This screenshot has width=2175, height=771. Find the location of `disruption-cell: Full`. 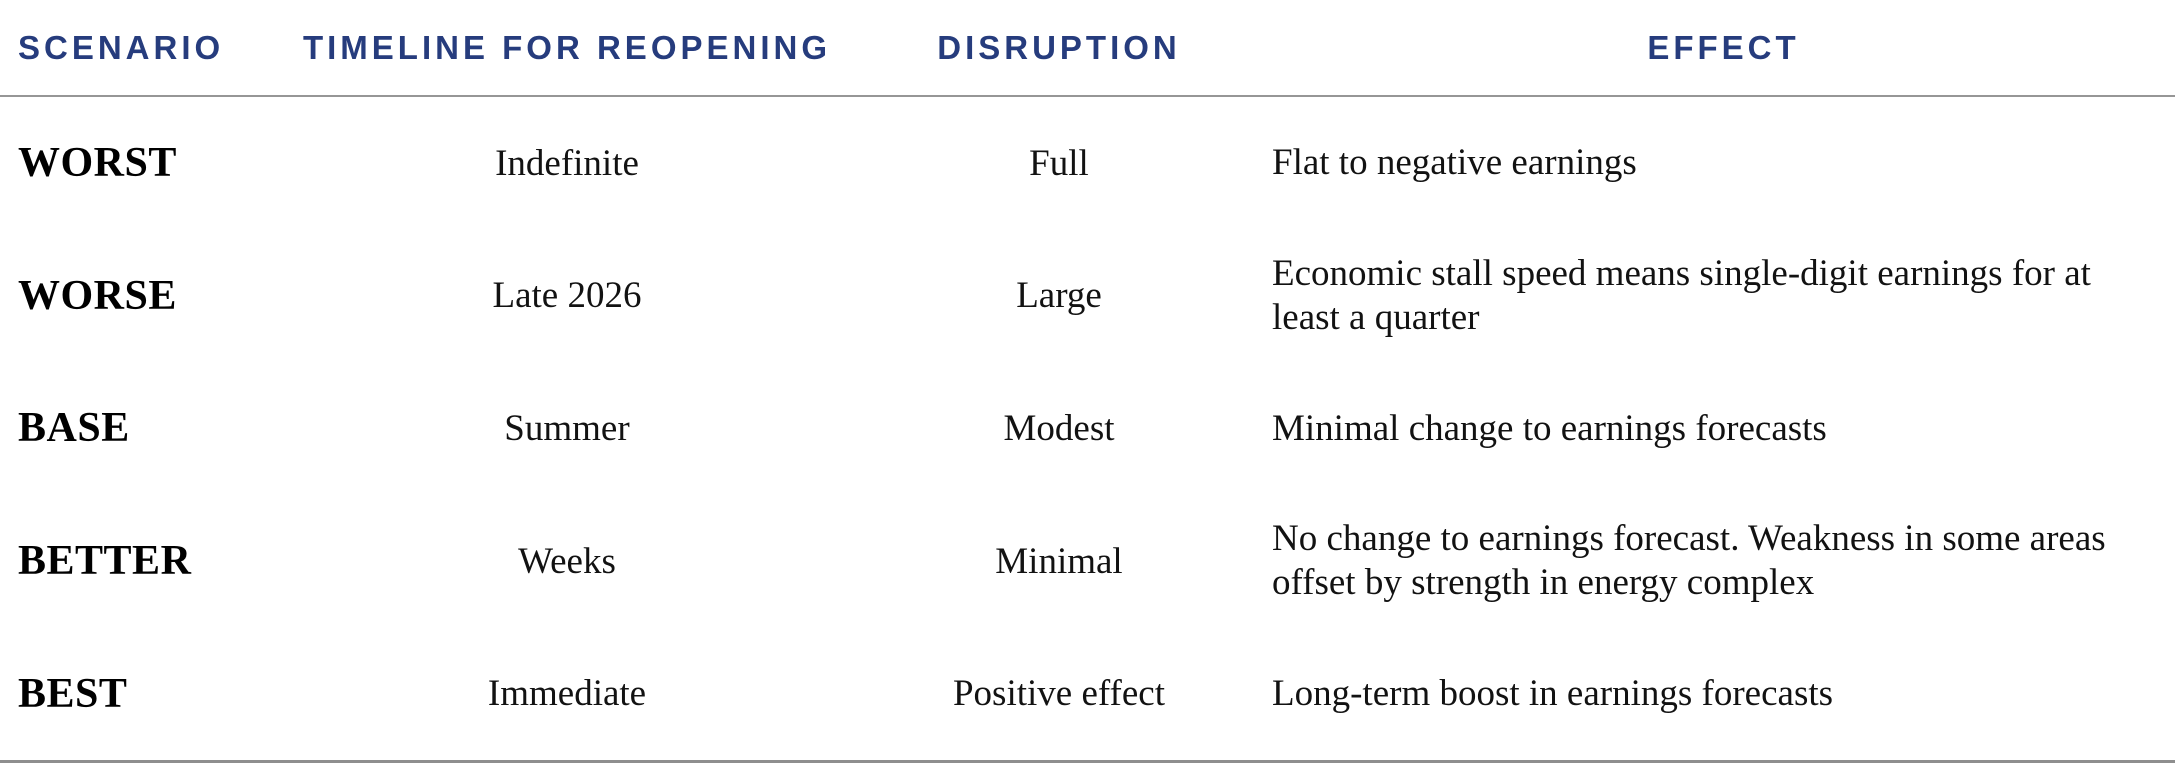

disruption-cell: Full is located at coordinates (1059, 163).